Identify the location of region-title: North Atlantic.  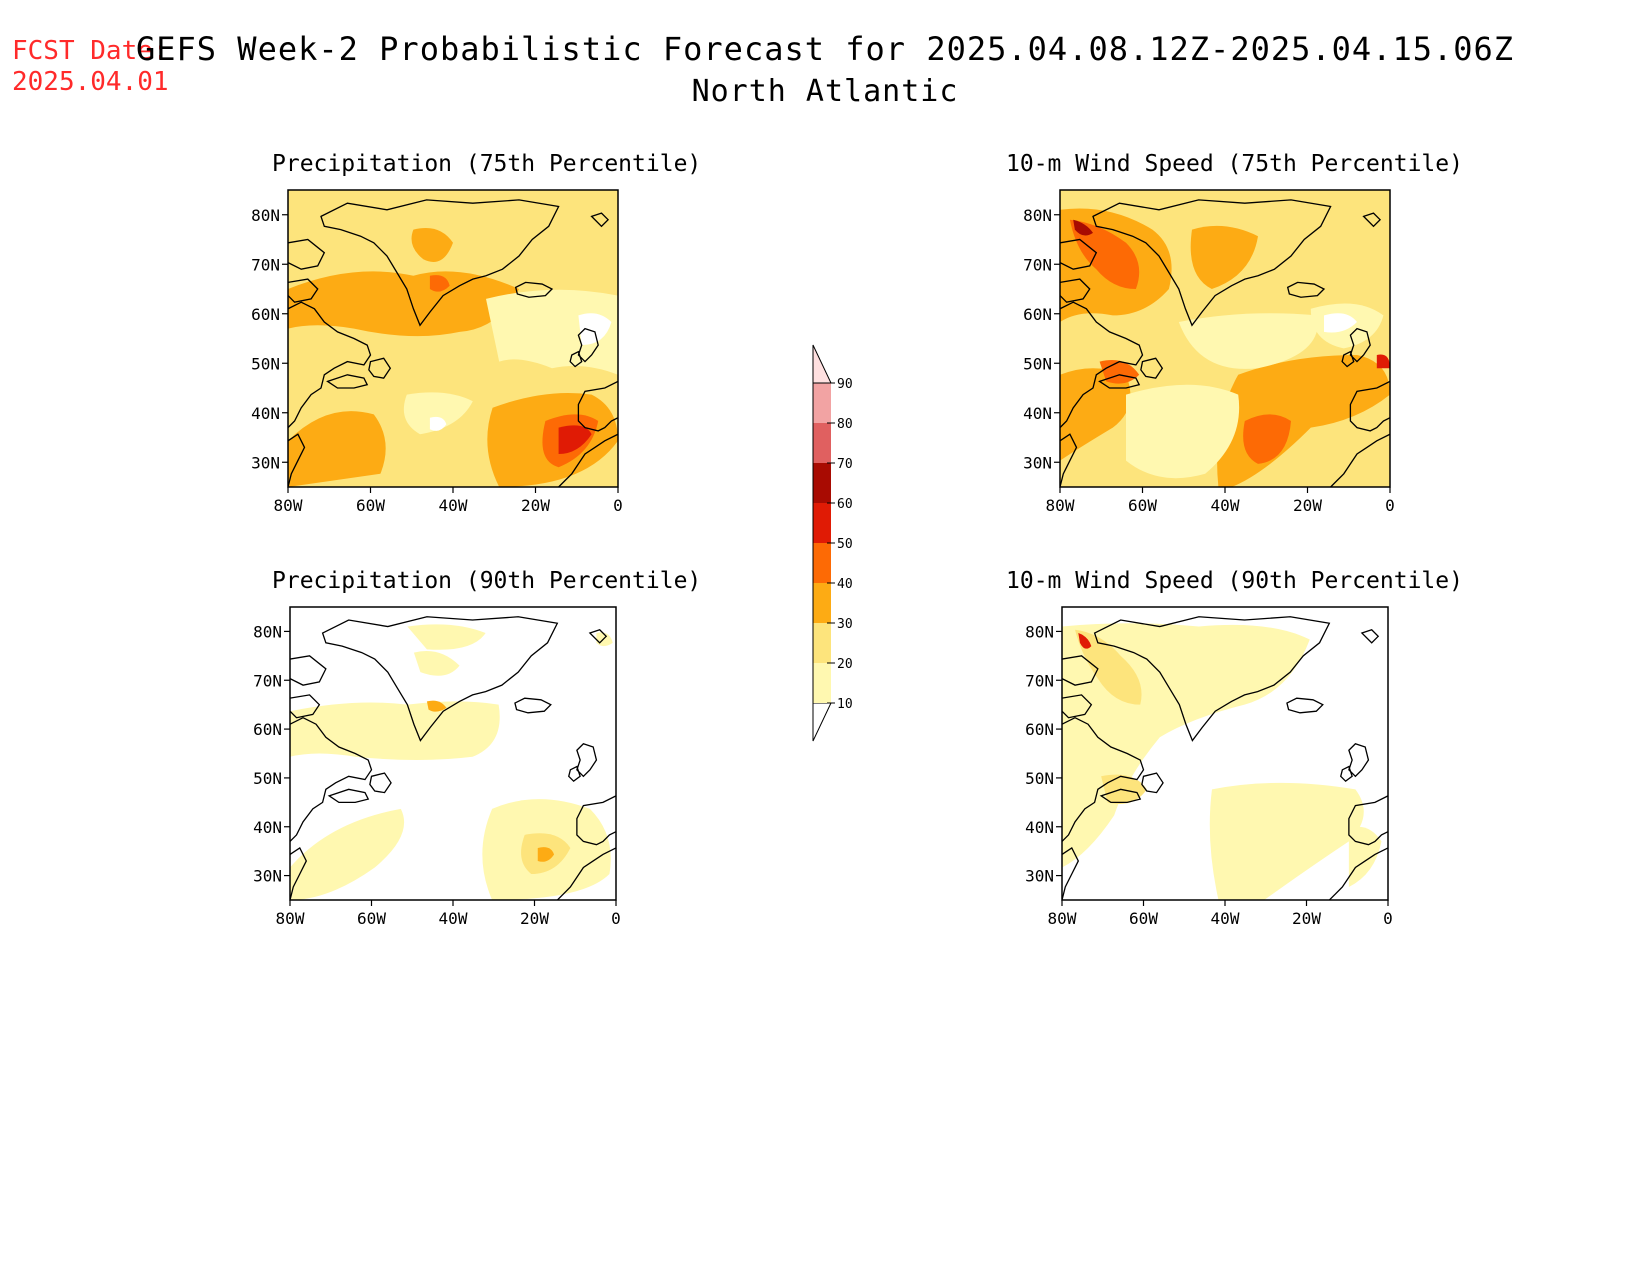
(825, 91).